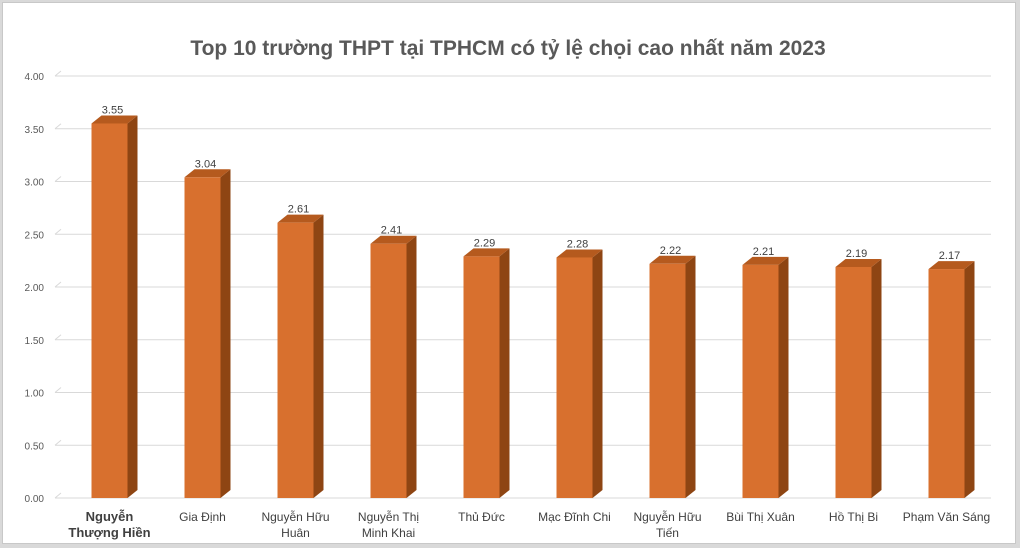 Image resolution: width=1020 pixels, height=548 pixels. What do you see at coordinates (763, 252) in the screenshot?
I see `data-label: 2.21` at bounding box center [763, 252].